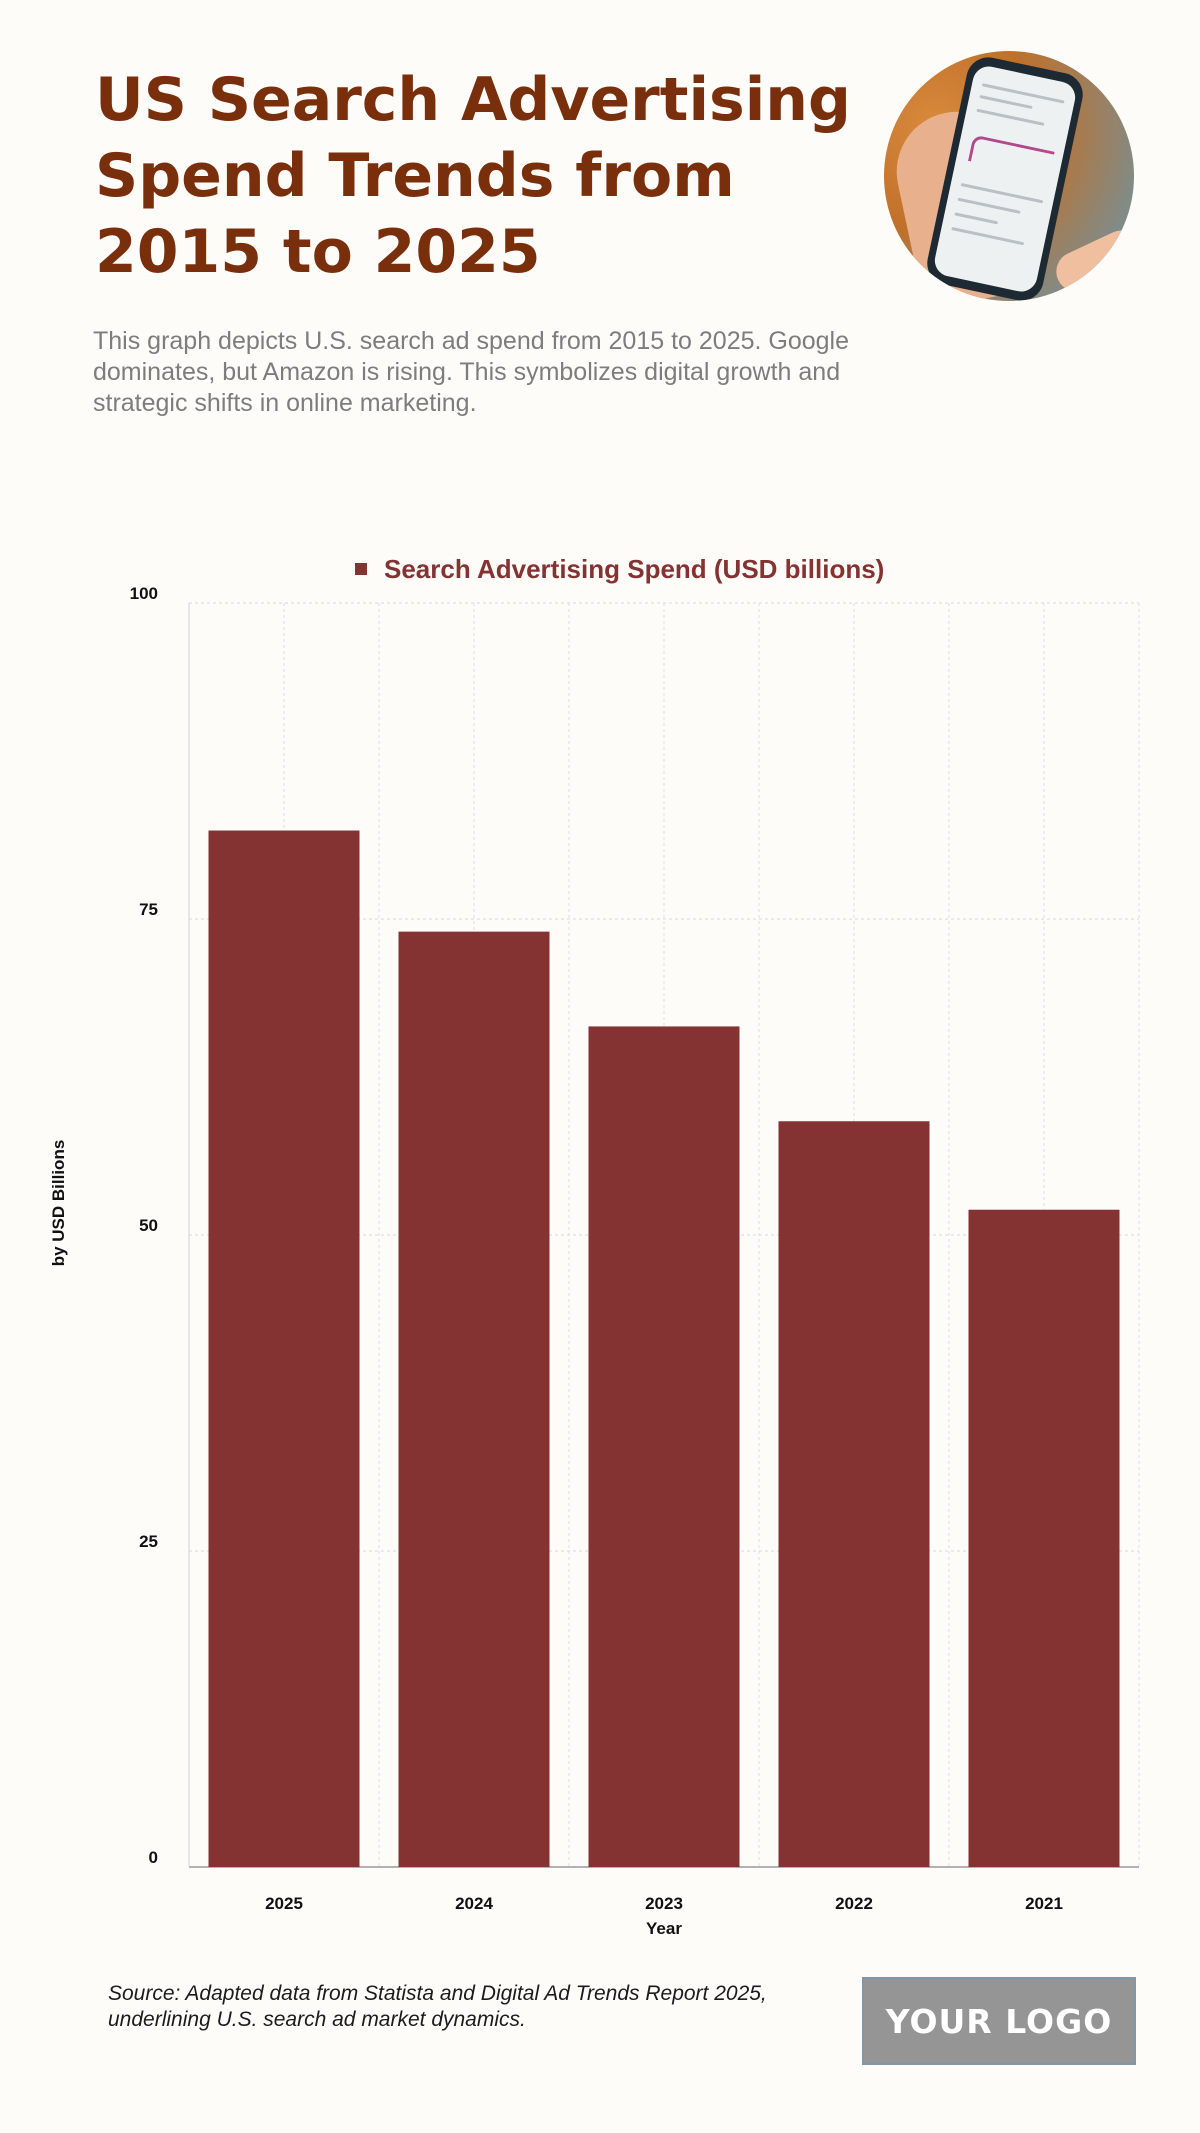 The width and height of the screenshot is (1200, 2133). What do you see at coordinates (361, 569) in the screenshot?
I see `legend-swatch` at bounding box center [361, 569].